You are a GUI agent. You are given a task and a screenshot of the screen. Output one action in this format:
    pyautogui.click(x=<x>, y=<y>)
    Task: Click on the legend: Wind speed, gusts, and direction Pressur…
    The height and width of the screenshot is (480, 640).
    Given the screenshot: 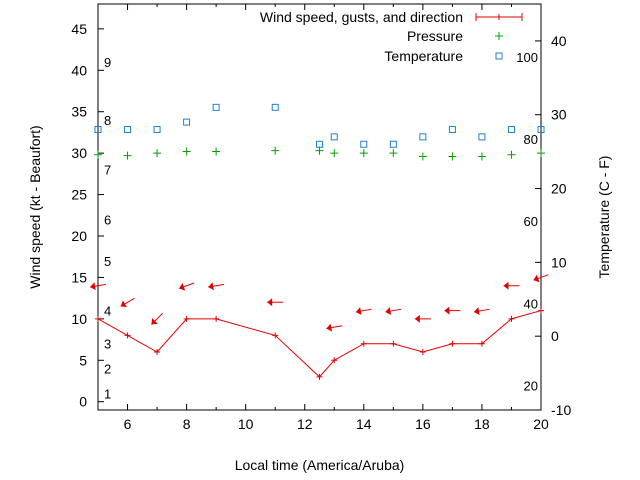 What is the action you would take?
    pyautogui.click(x=391, y=36)
    